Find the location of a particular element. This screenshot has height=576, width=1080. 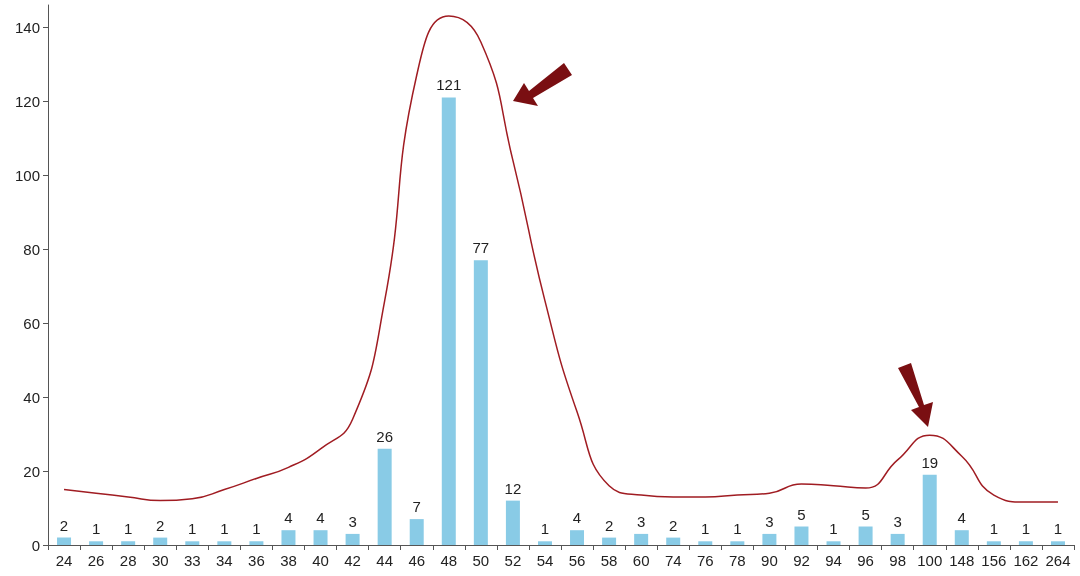

x-tick-label: 148 is located at coordinates (962, 560).